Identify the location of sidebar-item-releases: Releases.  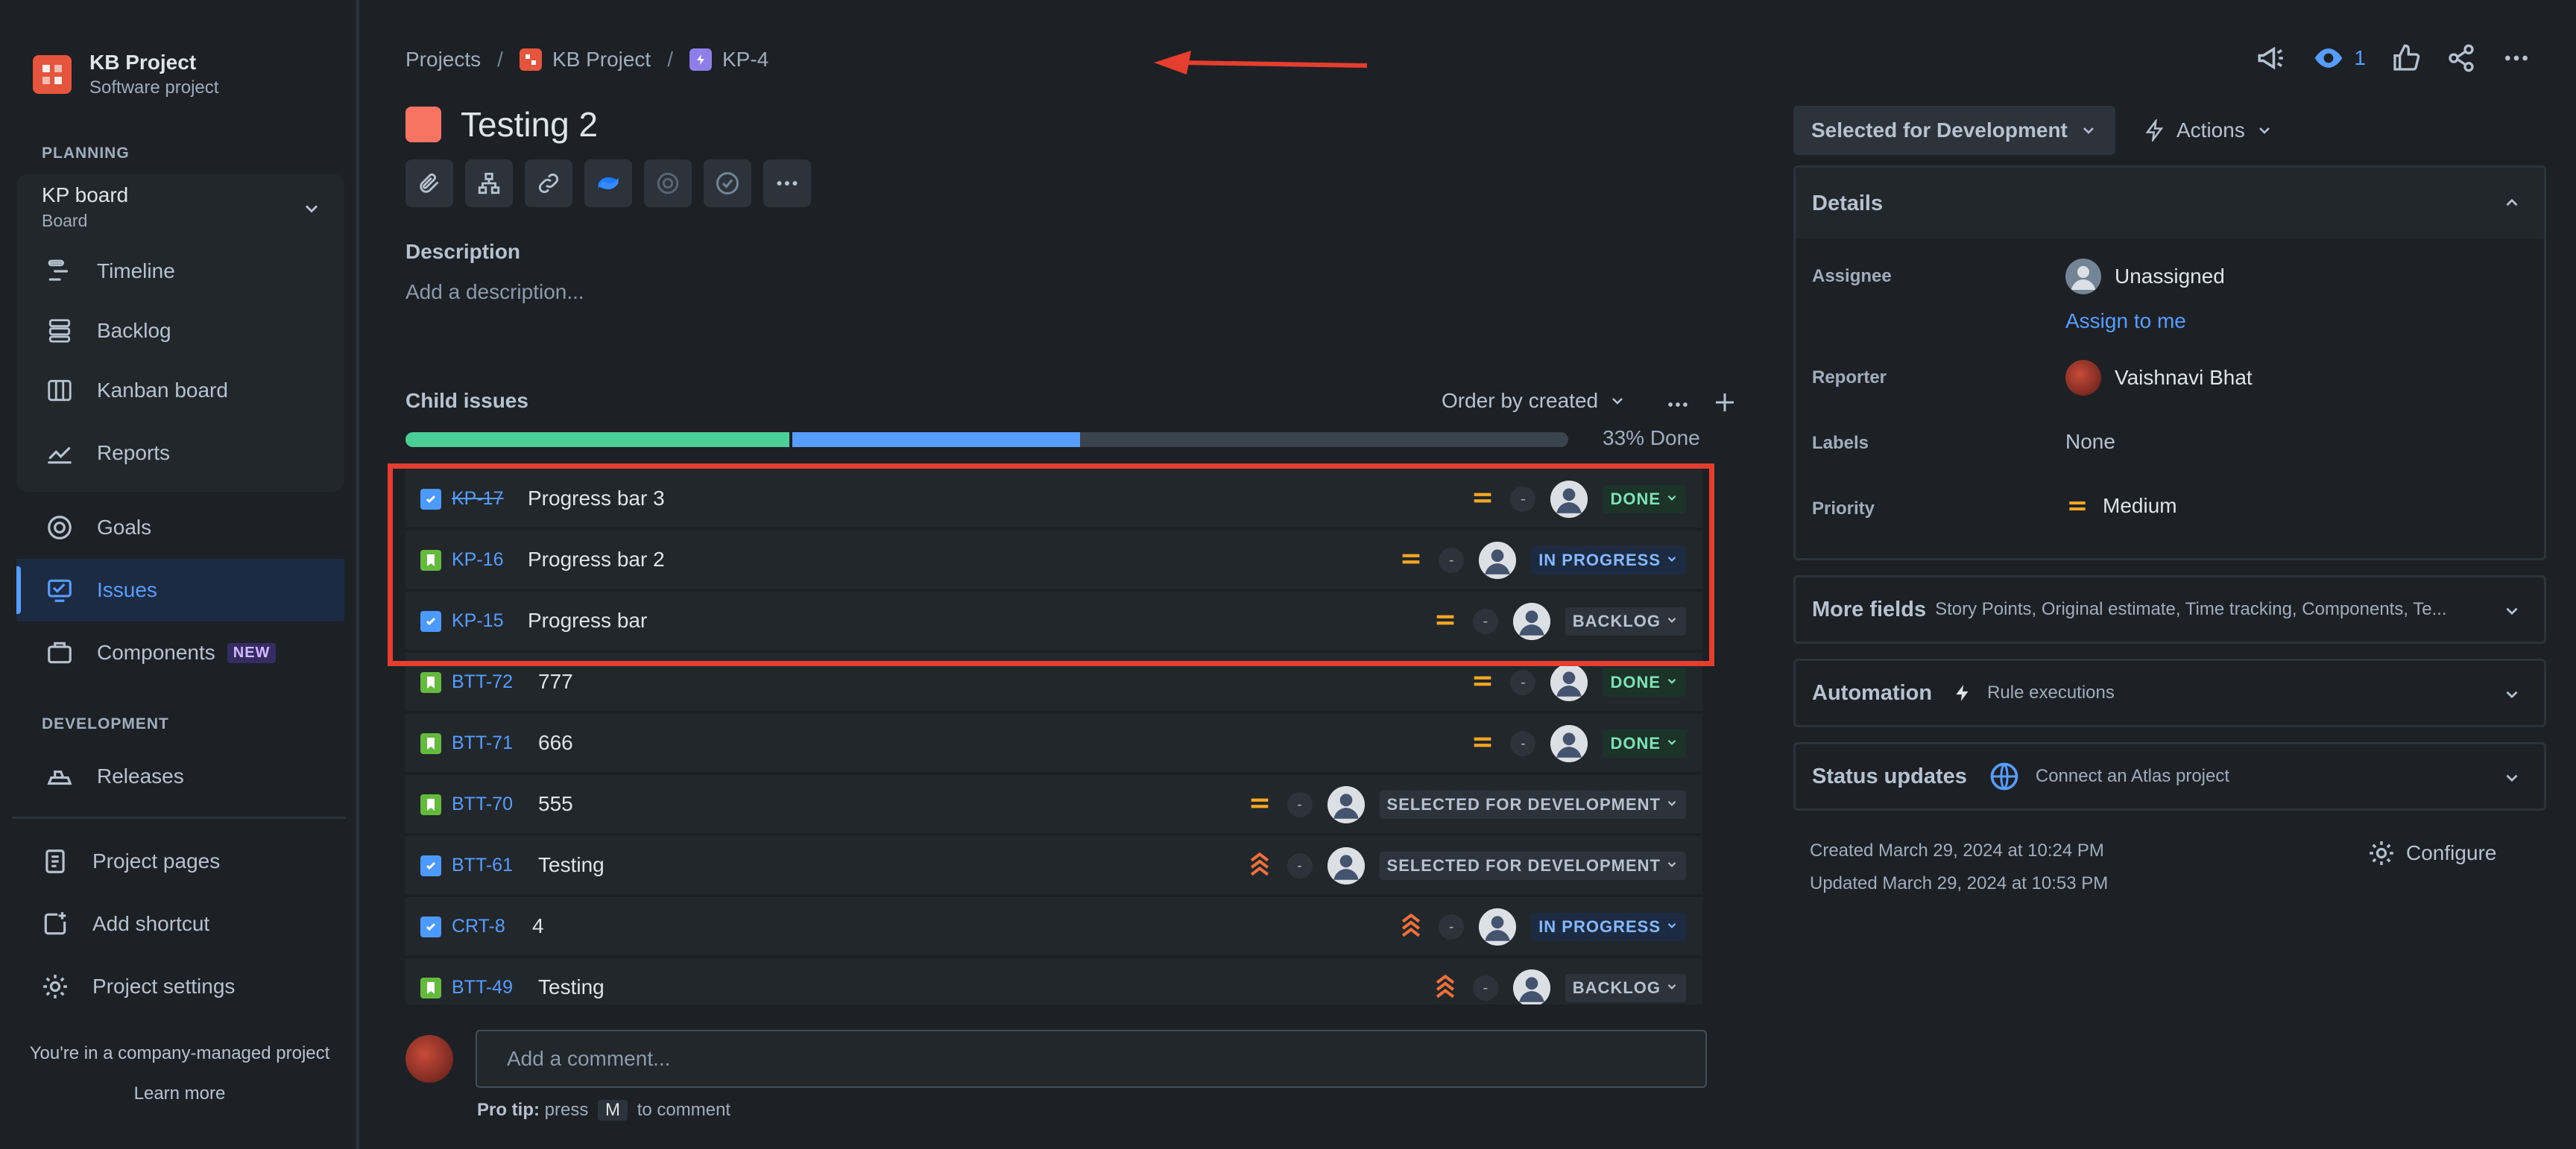
(180, 776).